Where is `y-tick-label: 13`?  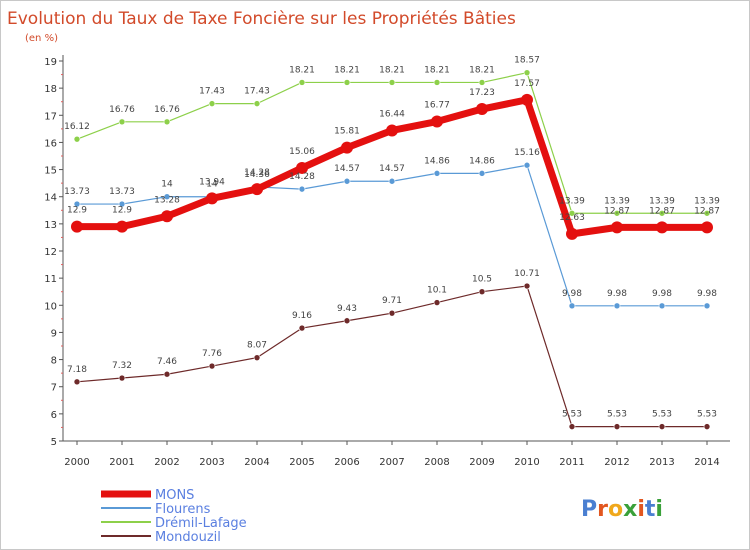
y-tick-label: 13 is located at coordinates (50, 225).